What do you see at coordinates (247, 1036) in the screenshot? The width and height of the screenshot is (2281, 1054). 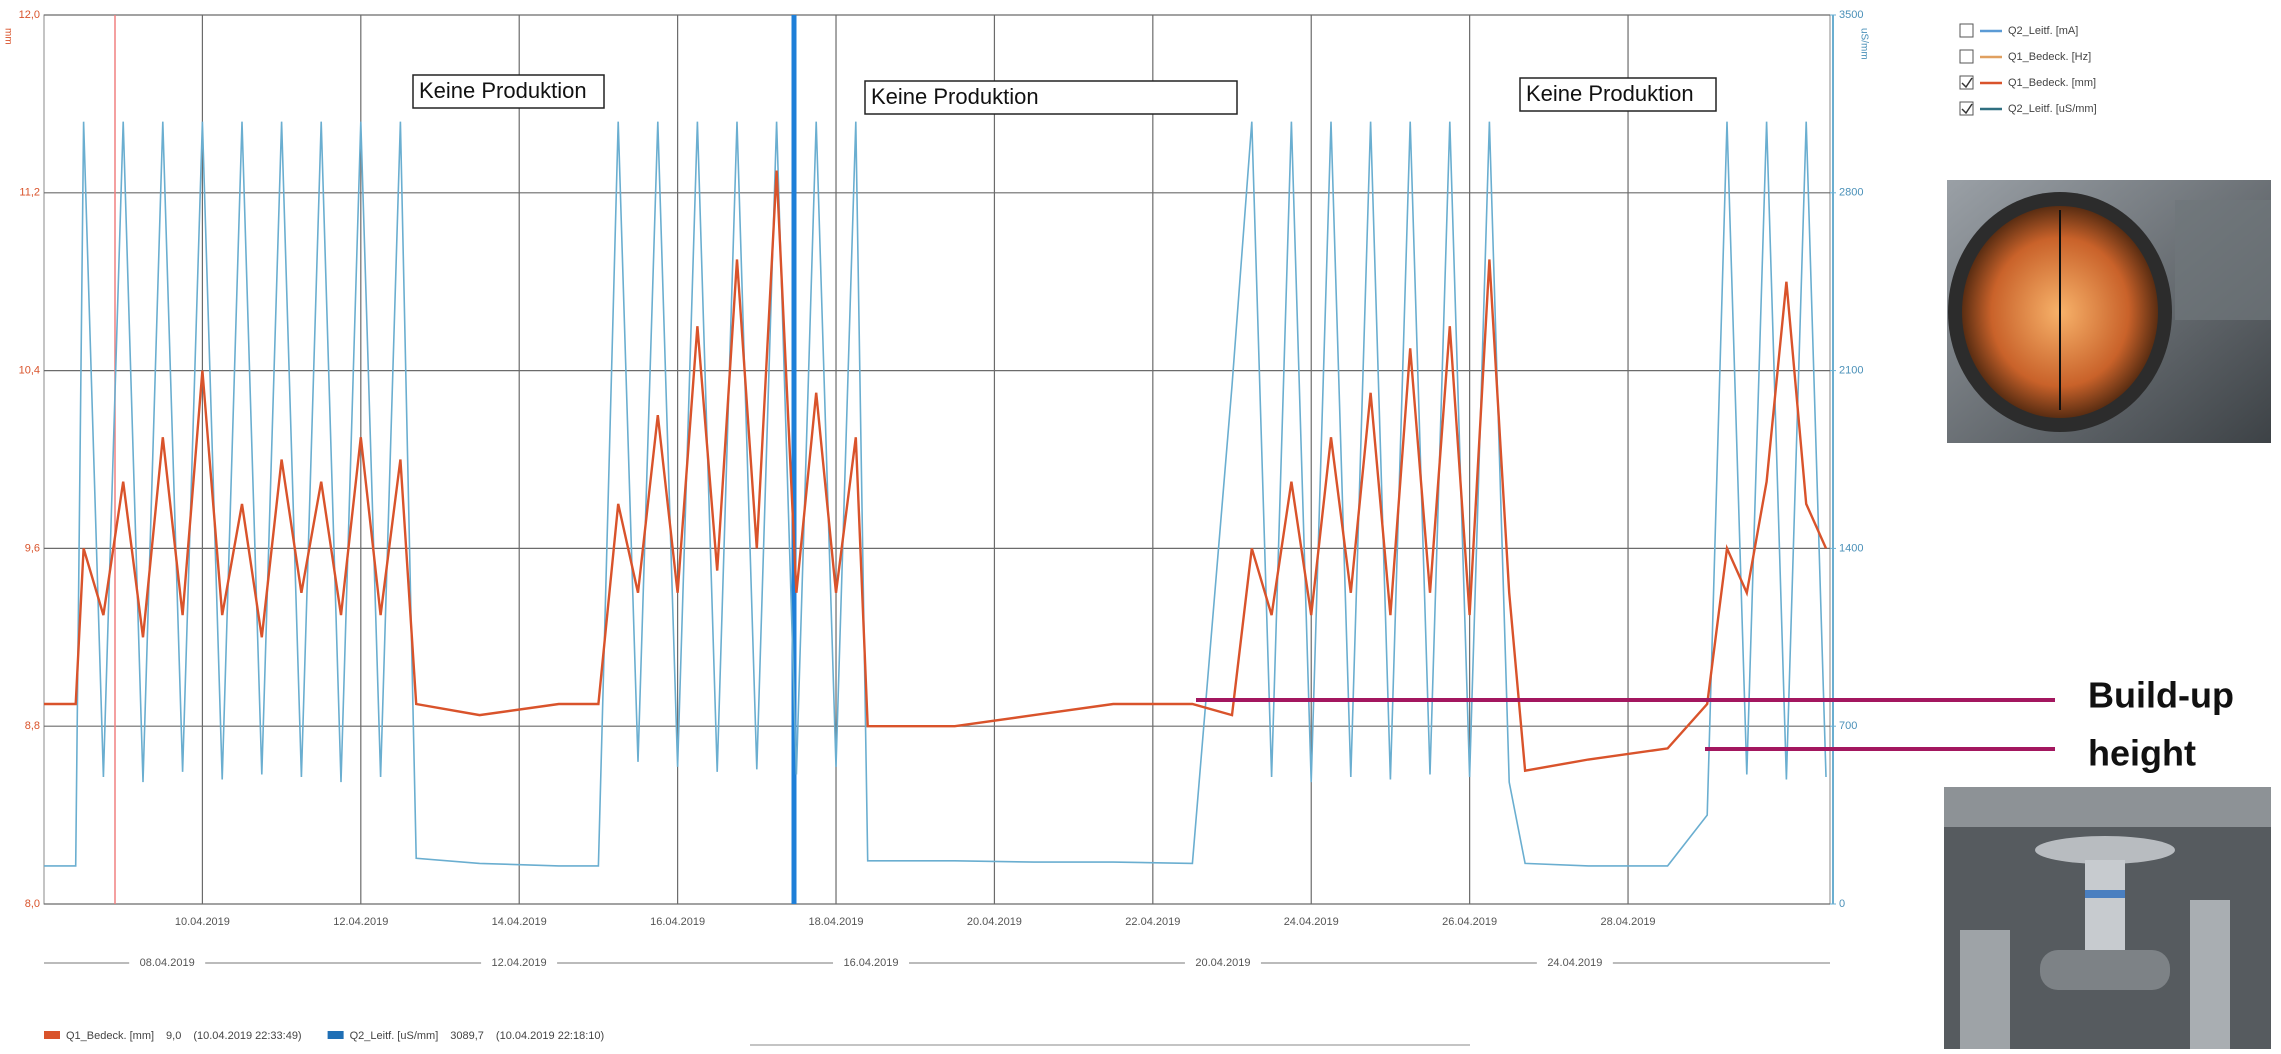 I see `legend-time: (10.04.2019 22:33:49)` at bounding box center [247, 1036].